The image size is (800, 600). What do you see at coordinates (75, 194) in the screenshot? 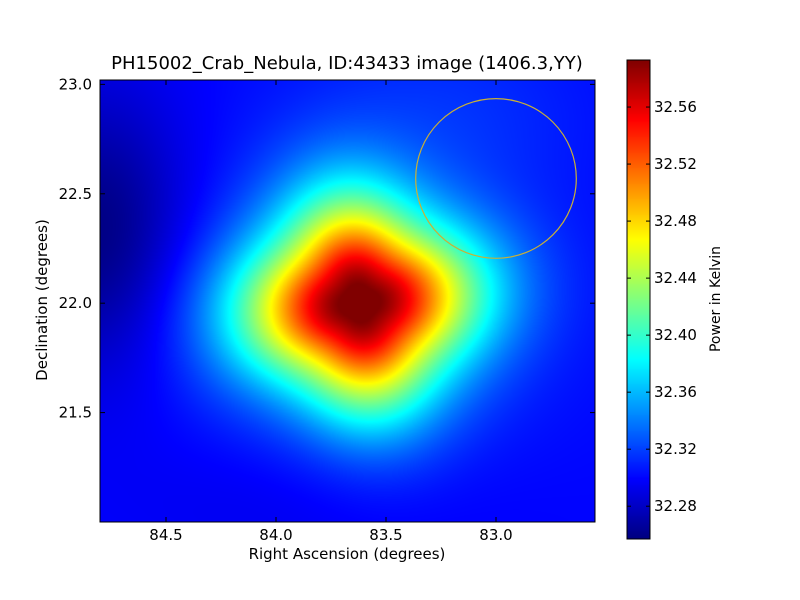
I see `y-tick-label: 22.5` at bounding box center [75, 194].